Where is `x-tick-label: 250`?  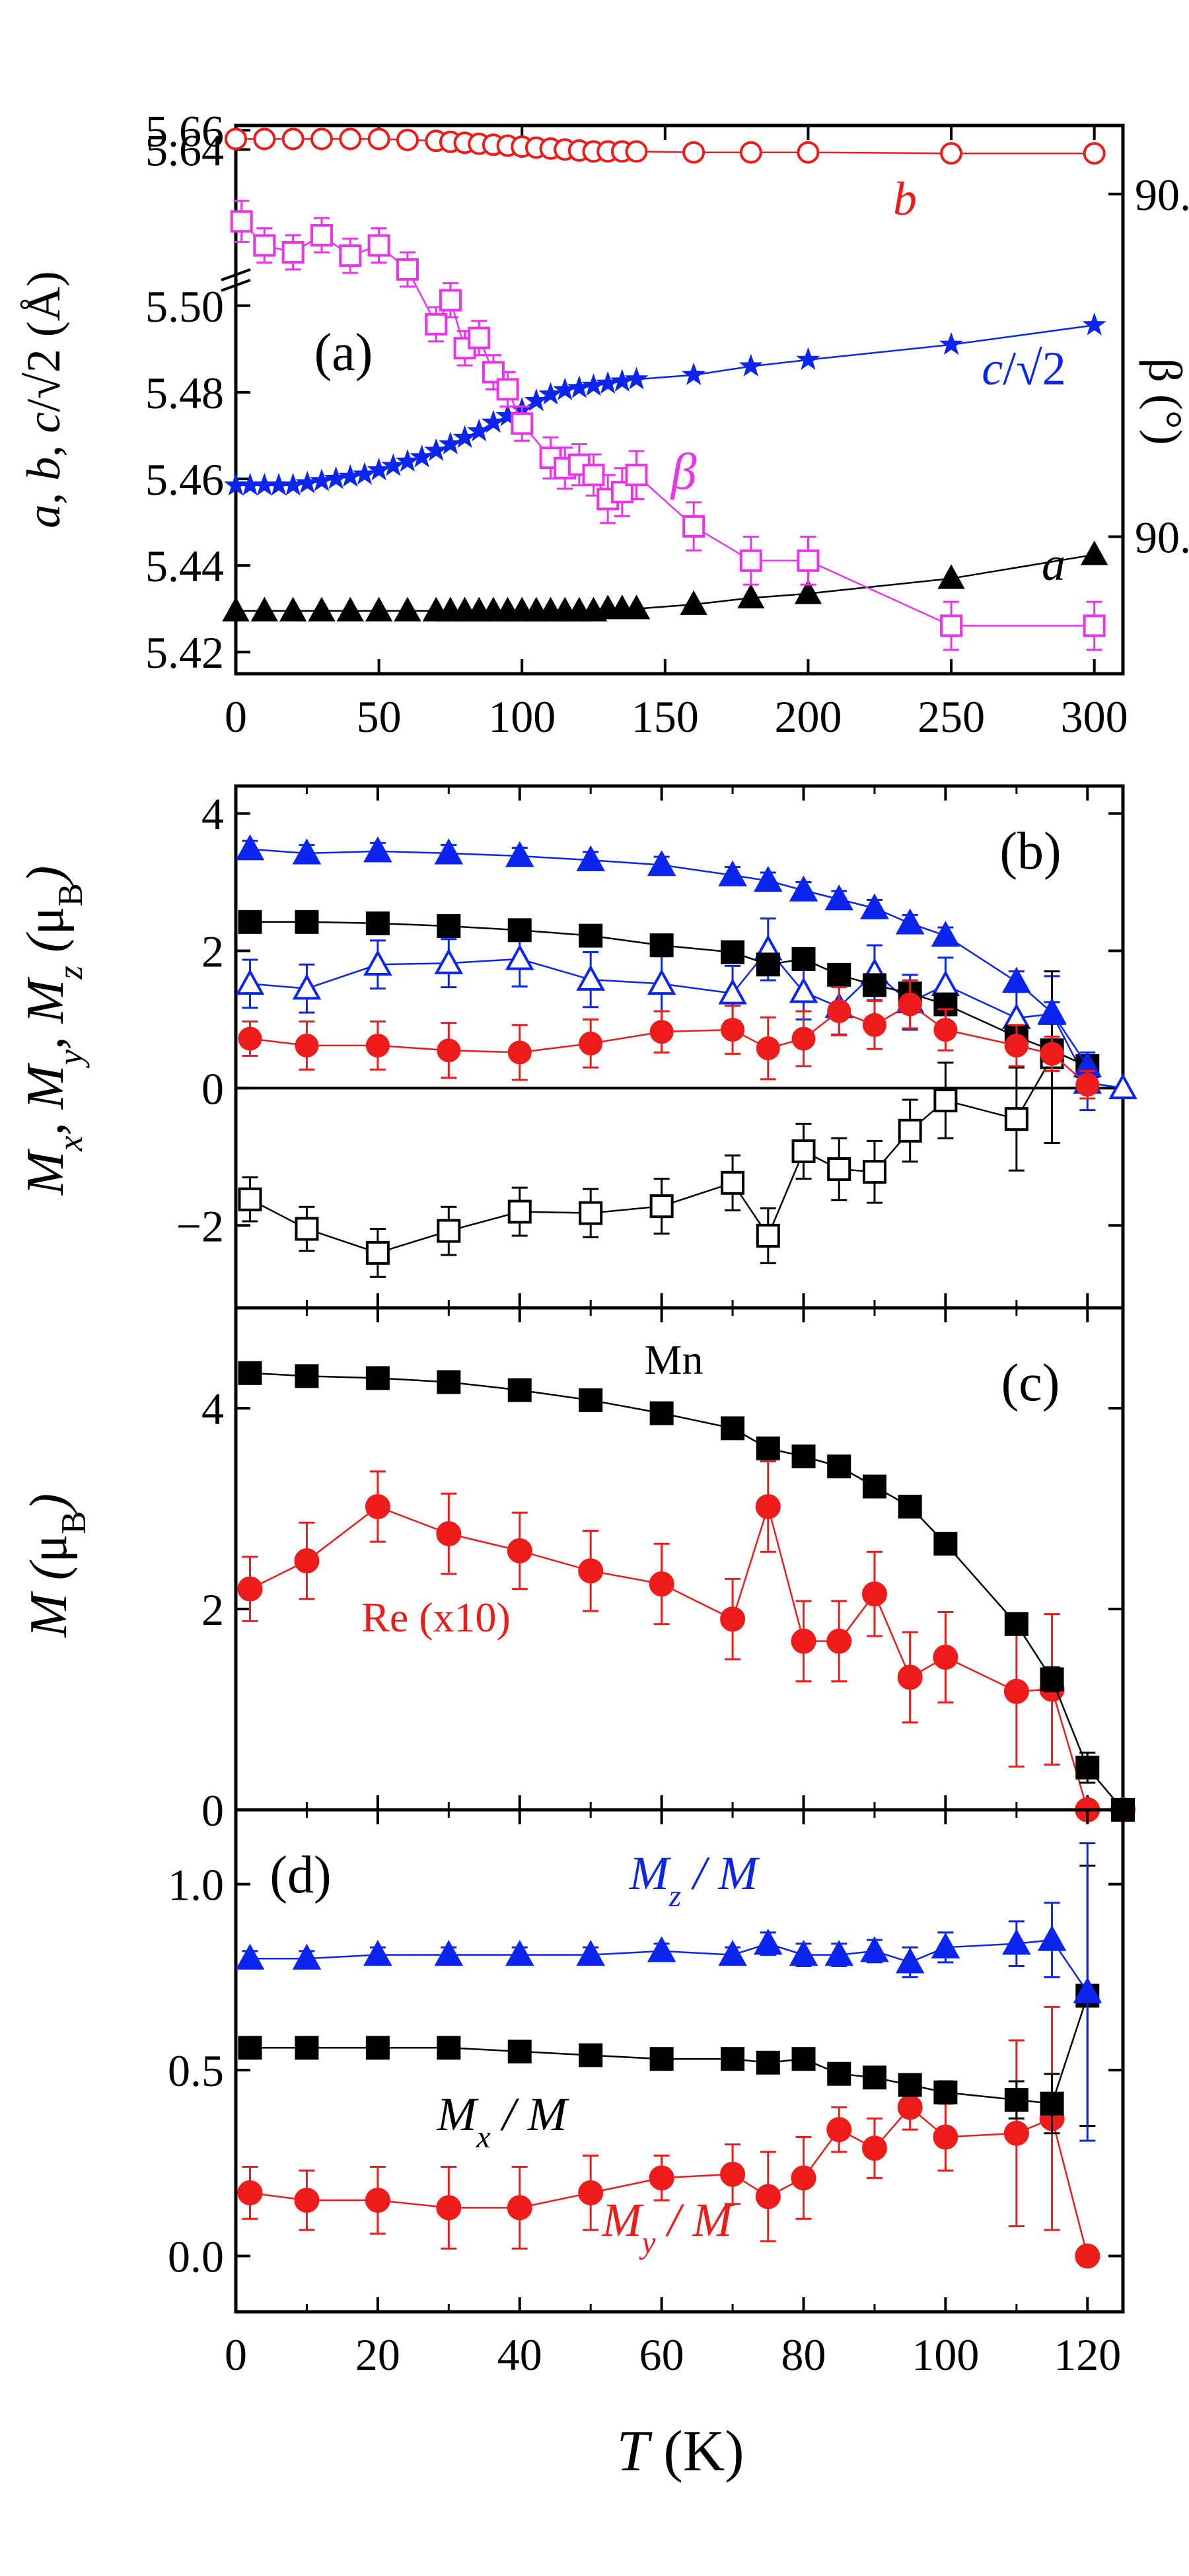
x-tick-label: 250 is located at coordinates (951, 717).